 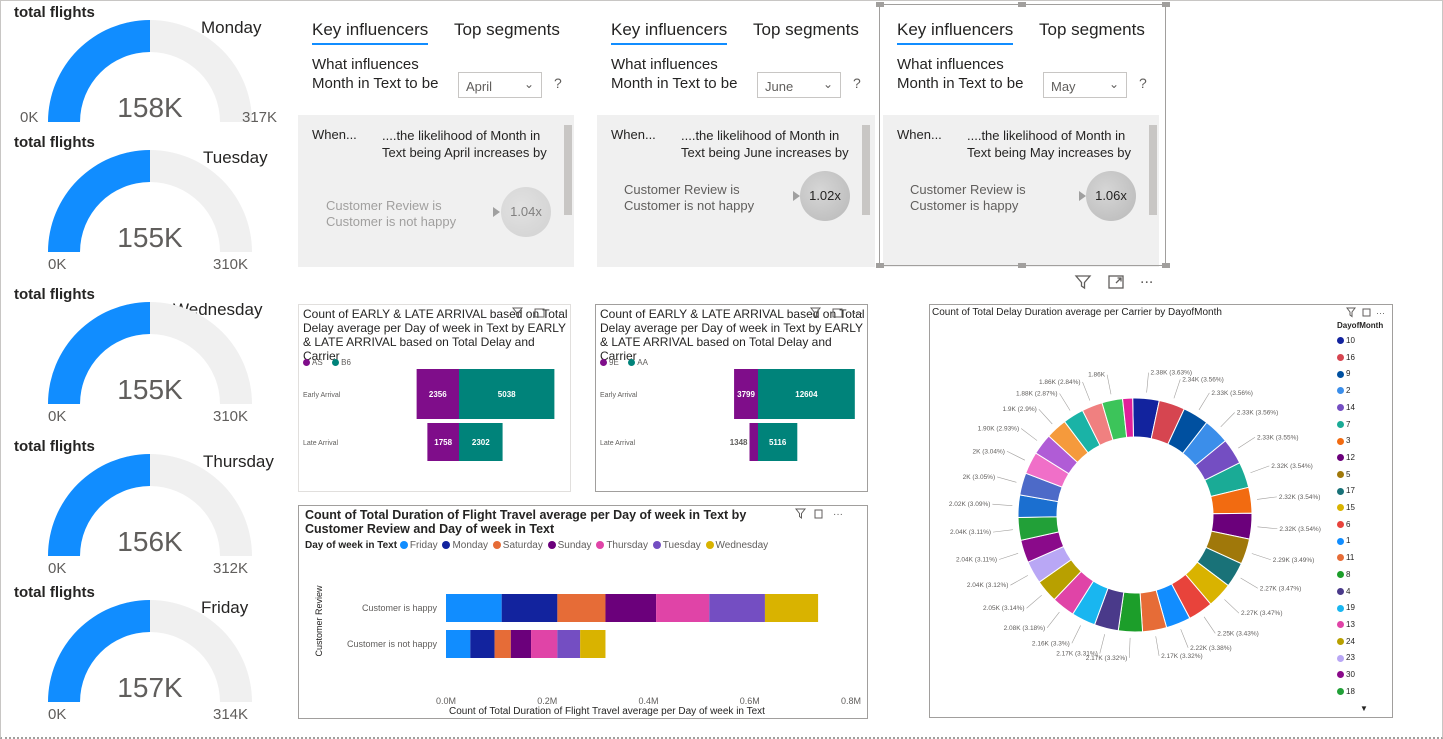 I want to click on visual-selection-frame, so click(x=1022, y=135).